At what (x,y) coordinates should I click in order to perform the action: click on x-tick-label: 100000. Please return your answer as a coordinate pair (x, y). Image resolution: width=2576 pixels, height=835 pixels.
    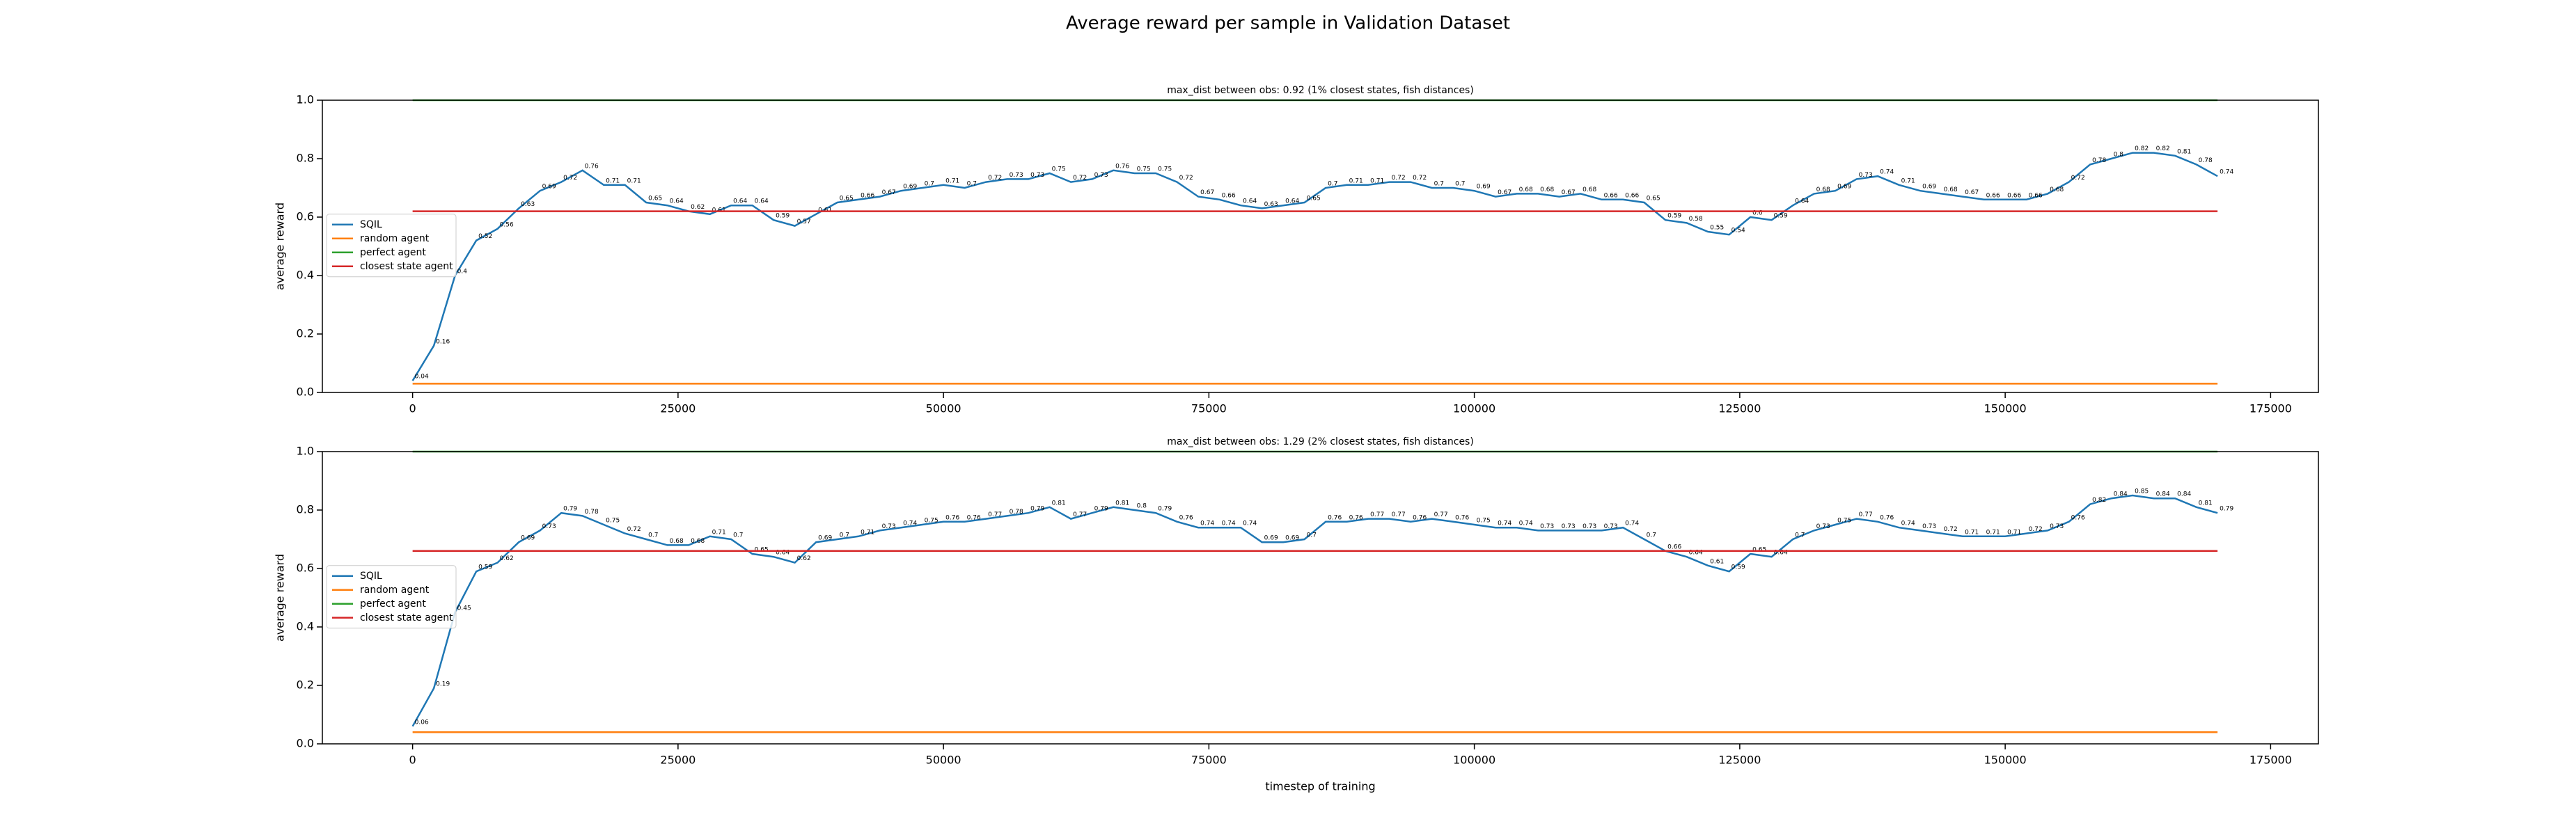
    Looking at the image, I should click on (1474, 760).